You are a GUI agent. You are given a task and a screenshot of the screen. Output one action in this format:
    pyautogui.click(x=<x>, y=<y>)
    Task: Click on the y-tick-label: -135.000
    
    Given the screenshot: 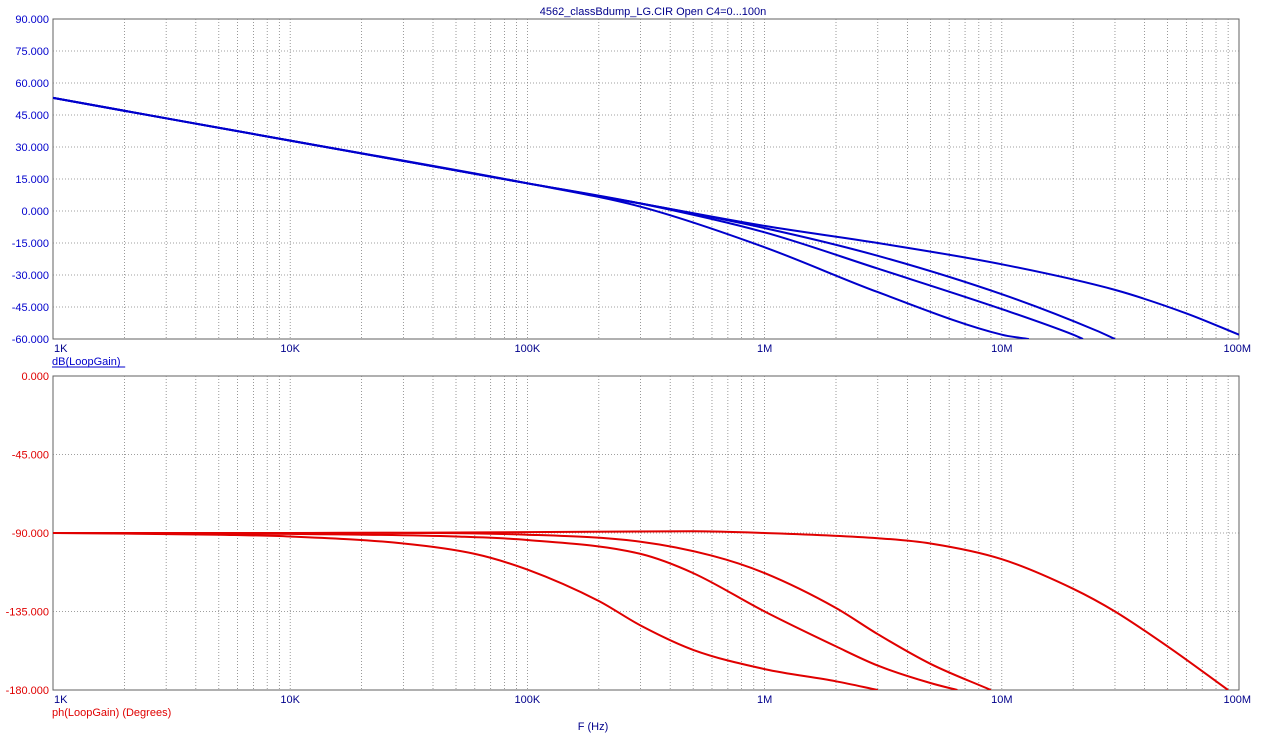 What is the action you would take?
    pyautogui.click(x=27, y=613)
    